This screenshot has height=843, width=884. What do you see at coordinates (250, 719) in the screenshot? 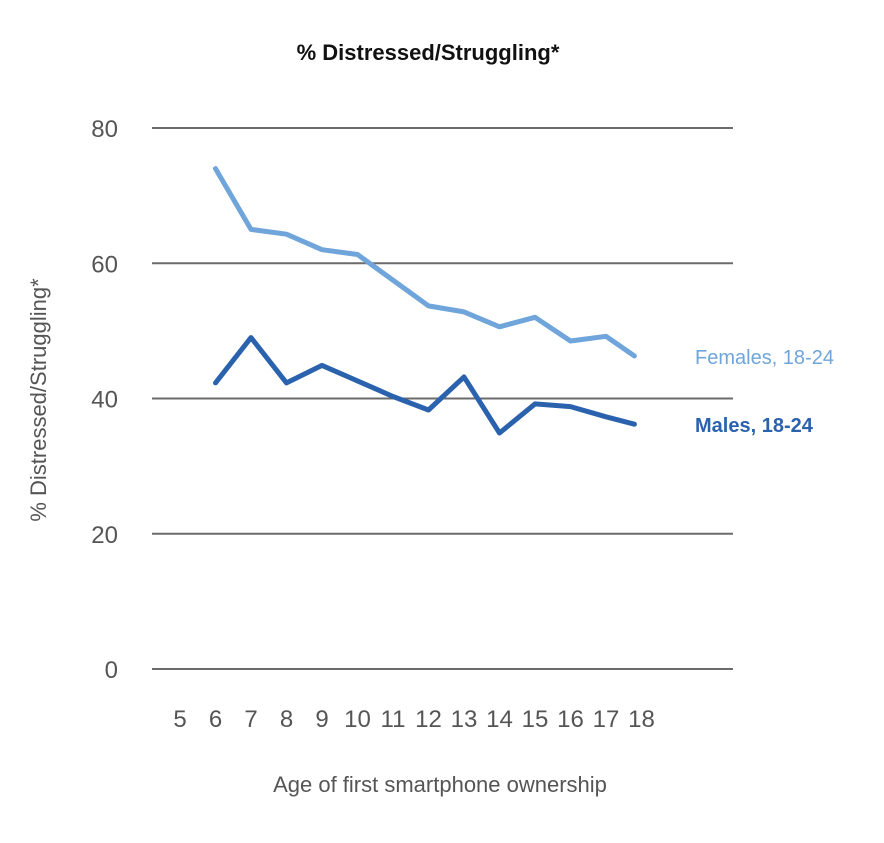
I see `x-tick-label: 7` at bounding box center [250, 719].